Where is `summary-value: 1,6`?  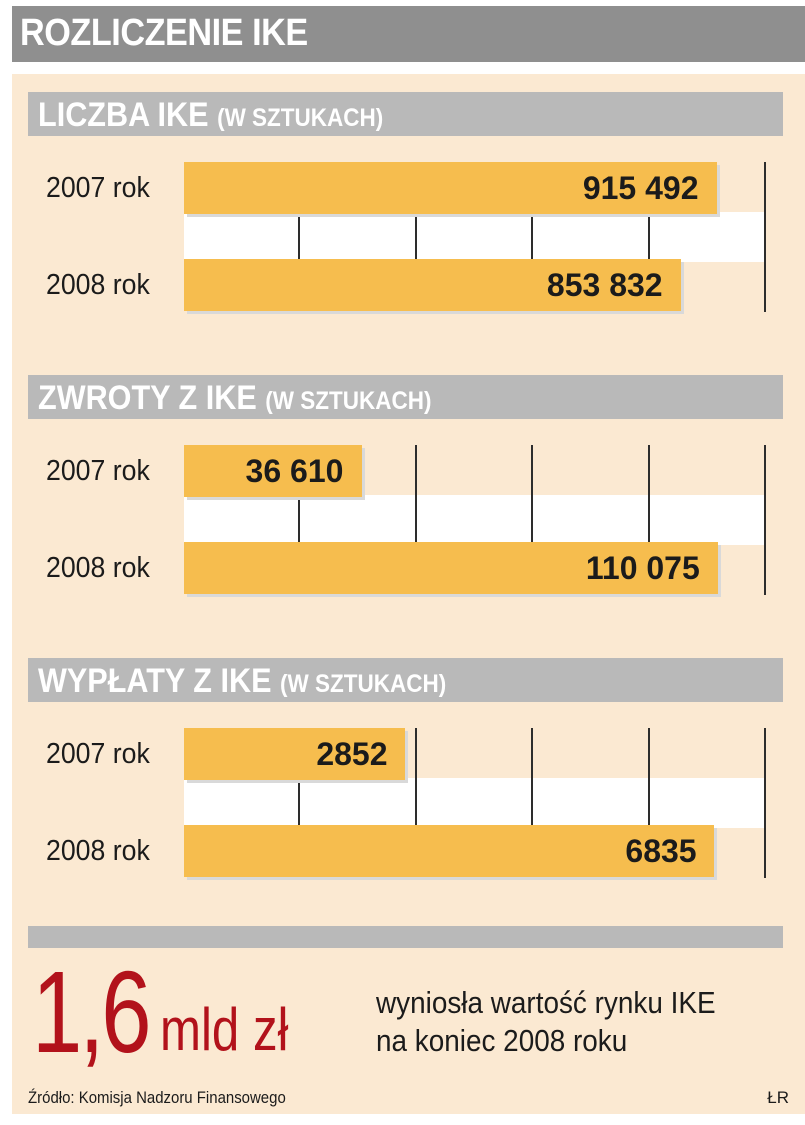
summary-value: 1,6 is located at coordinates (92, 1012).